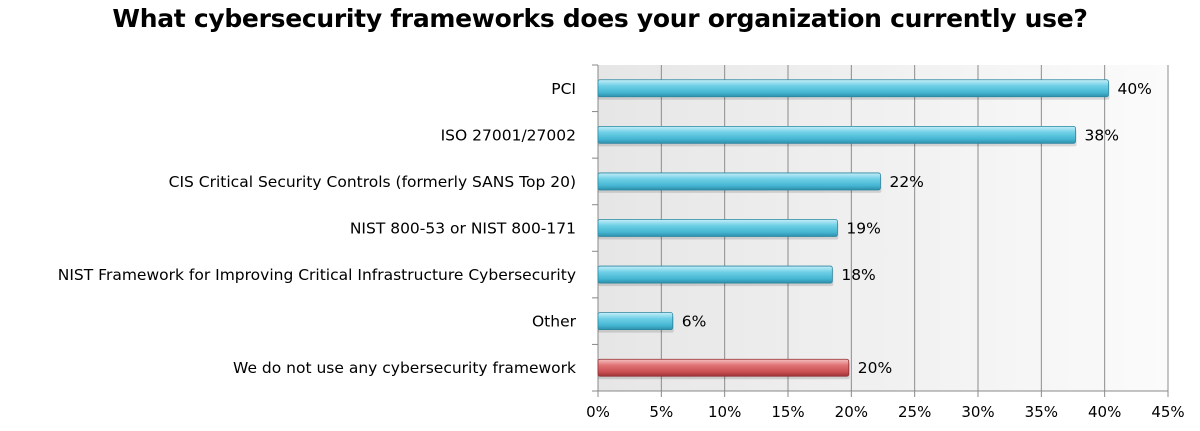 The width and height of the screenshot is (1200, 431). What do you see at coordinates (851, 412) in the screenshot?
I see `x-tick-label: 20%` at bounding box center [851, 412].